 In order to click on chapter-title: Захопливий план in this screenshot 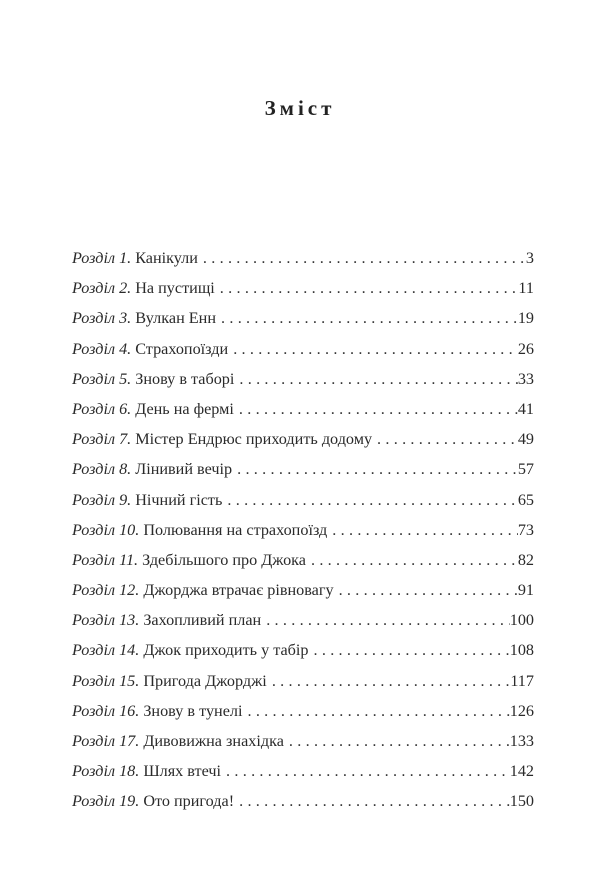, I will do `click(202, 620)`.